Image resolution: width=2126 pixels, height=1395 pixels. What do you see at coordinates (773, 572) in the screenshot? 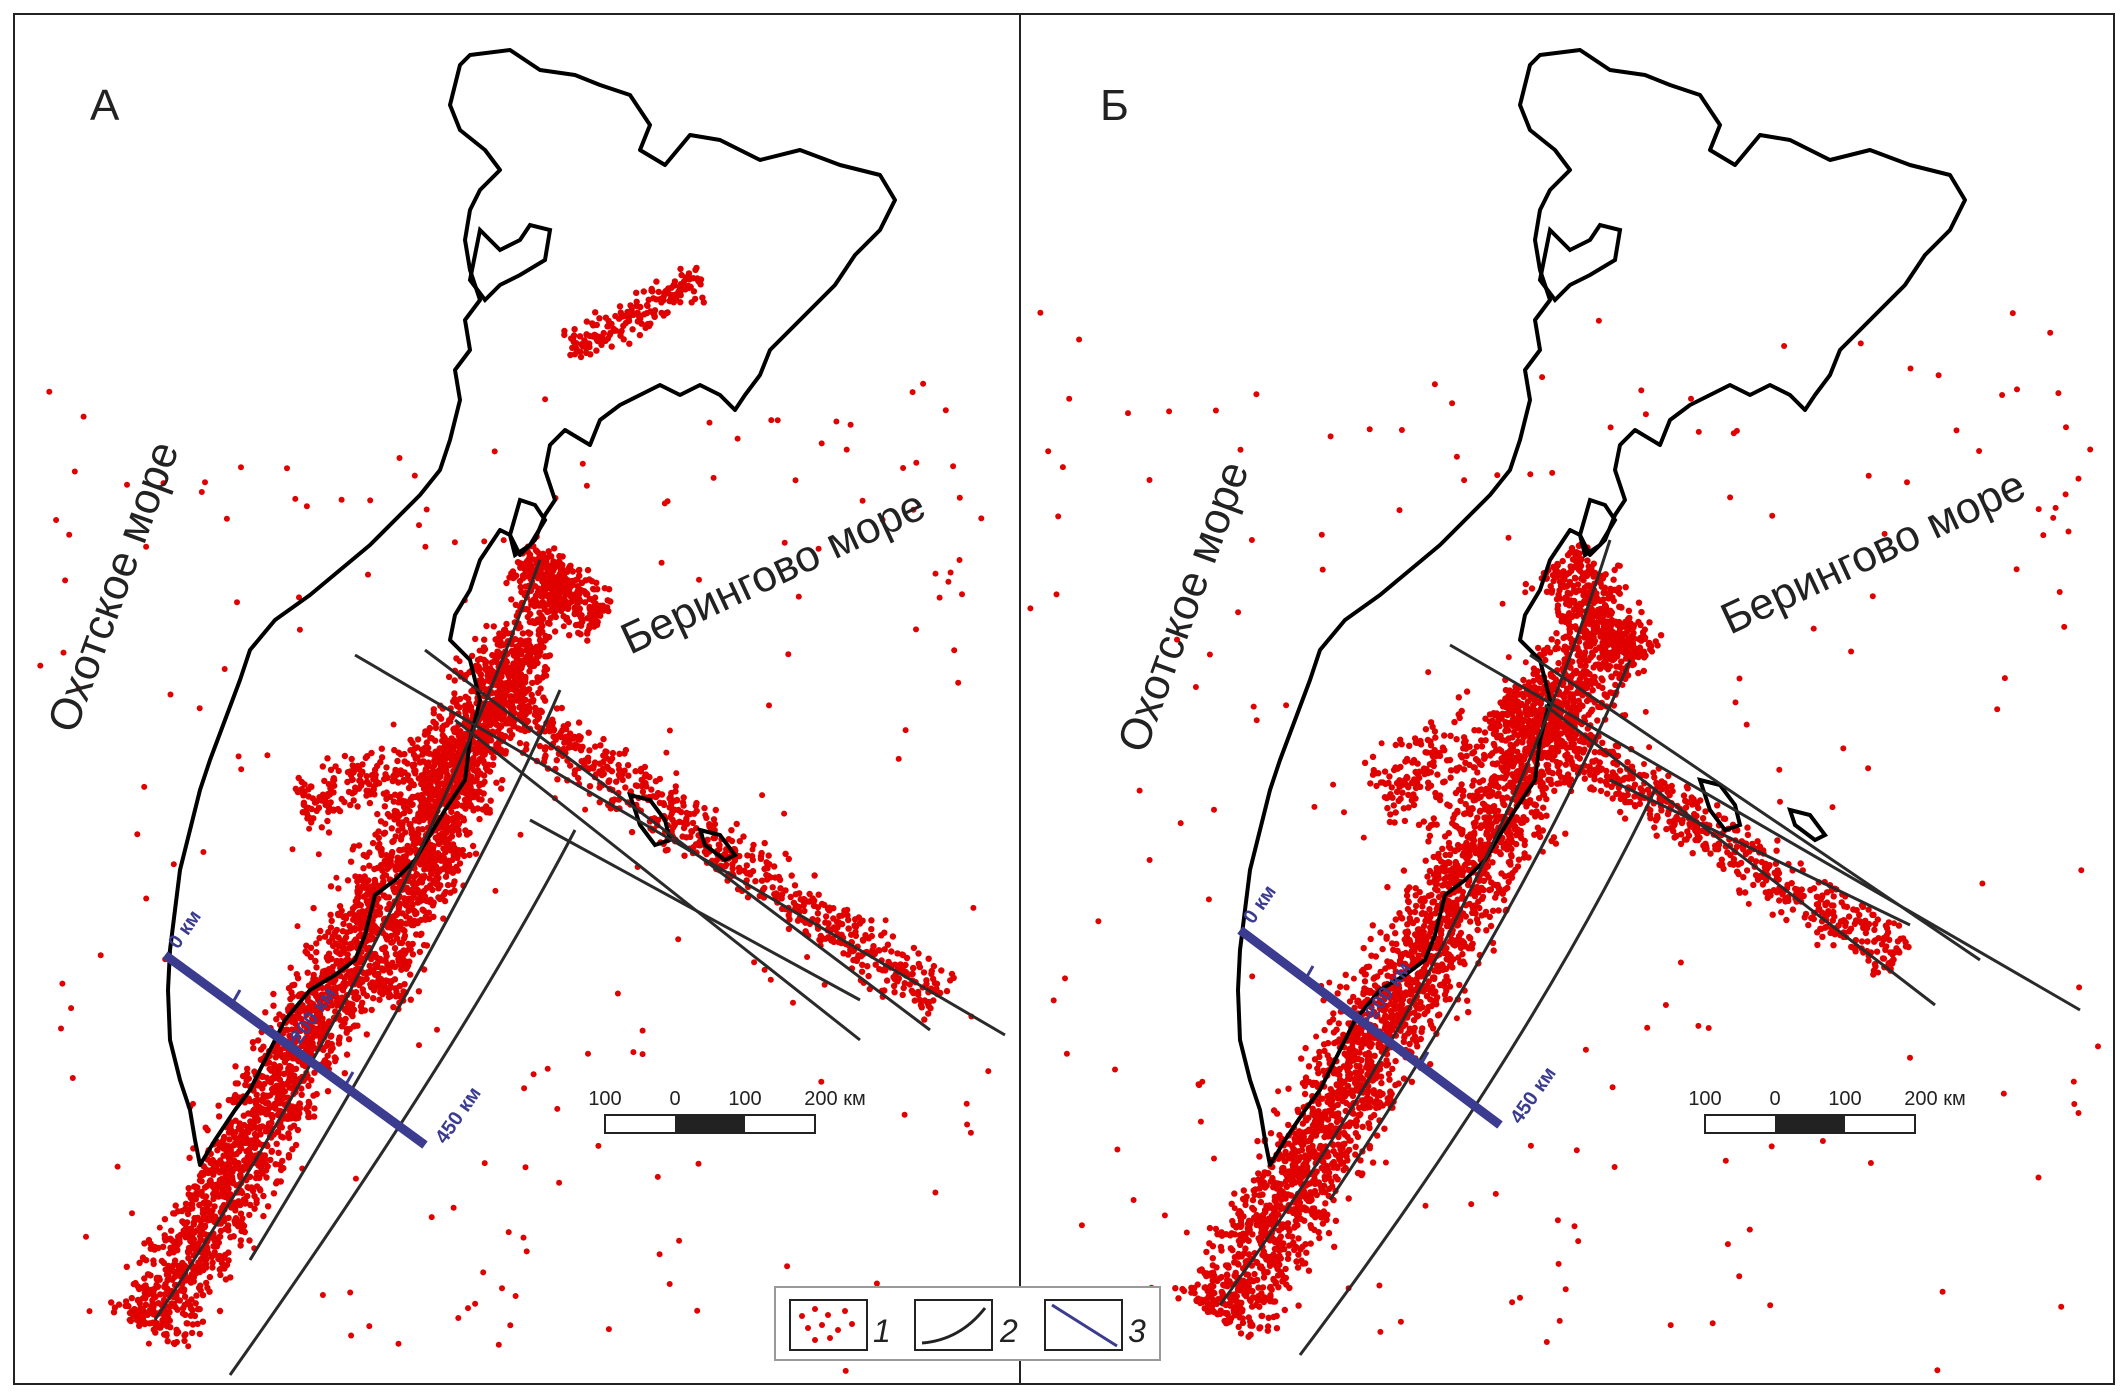
I see `panel-a-sea-right: Берингово море` at bounding box center [773, 572].